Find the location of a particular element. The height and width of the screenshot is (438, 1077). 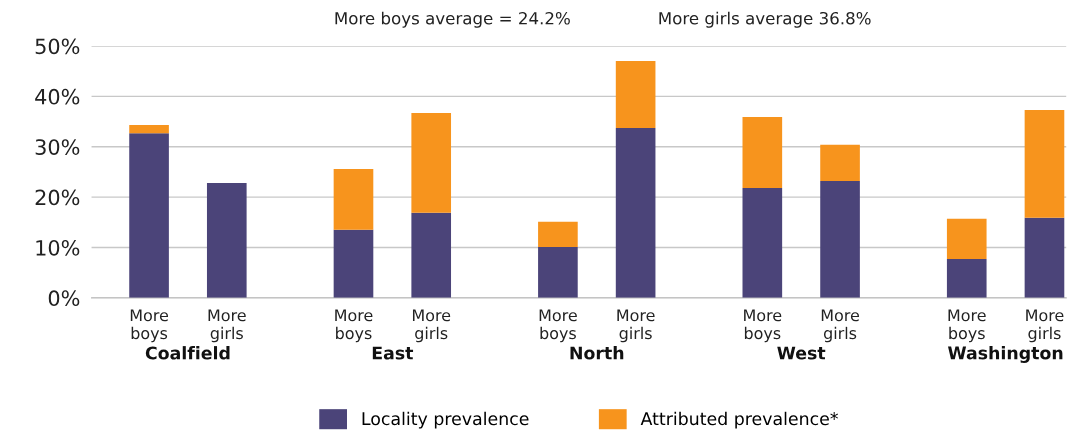

text: North is located at coordinates (597, 353).